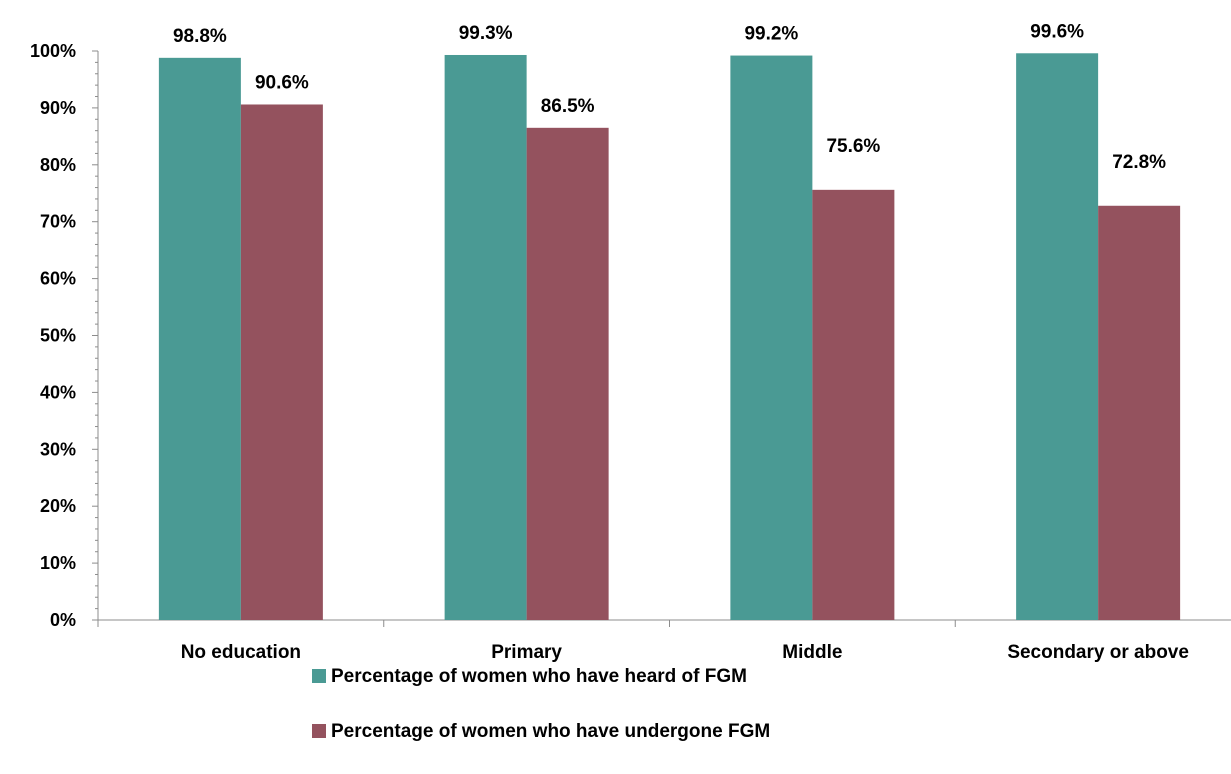 The image size is (1231, 774). Describe the element at coordinates (526, 652) in the screenshot. I see `x-category-label: Primary` at that location.